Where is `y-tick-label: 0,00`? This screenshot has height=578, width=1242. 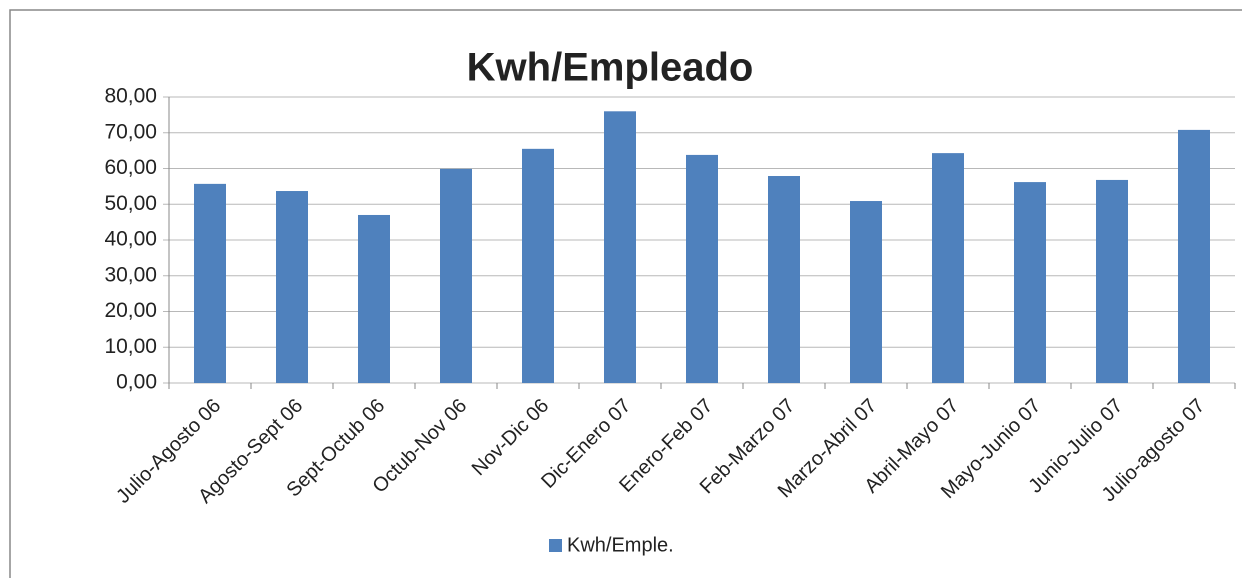 y-tick-label: 0,00 is located at coordinates (136, 382).